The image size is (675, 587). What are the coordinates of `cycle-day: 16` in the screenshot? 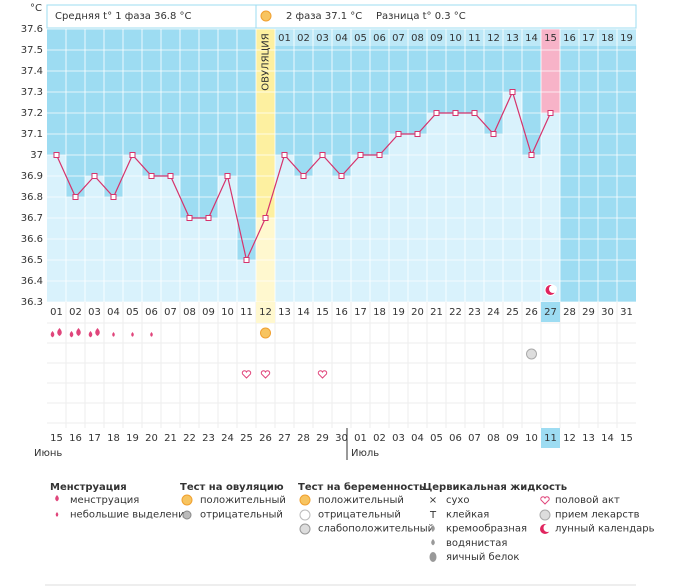 It's located at (341, 312).